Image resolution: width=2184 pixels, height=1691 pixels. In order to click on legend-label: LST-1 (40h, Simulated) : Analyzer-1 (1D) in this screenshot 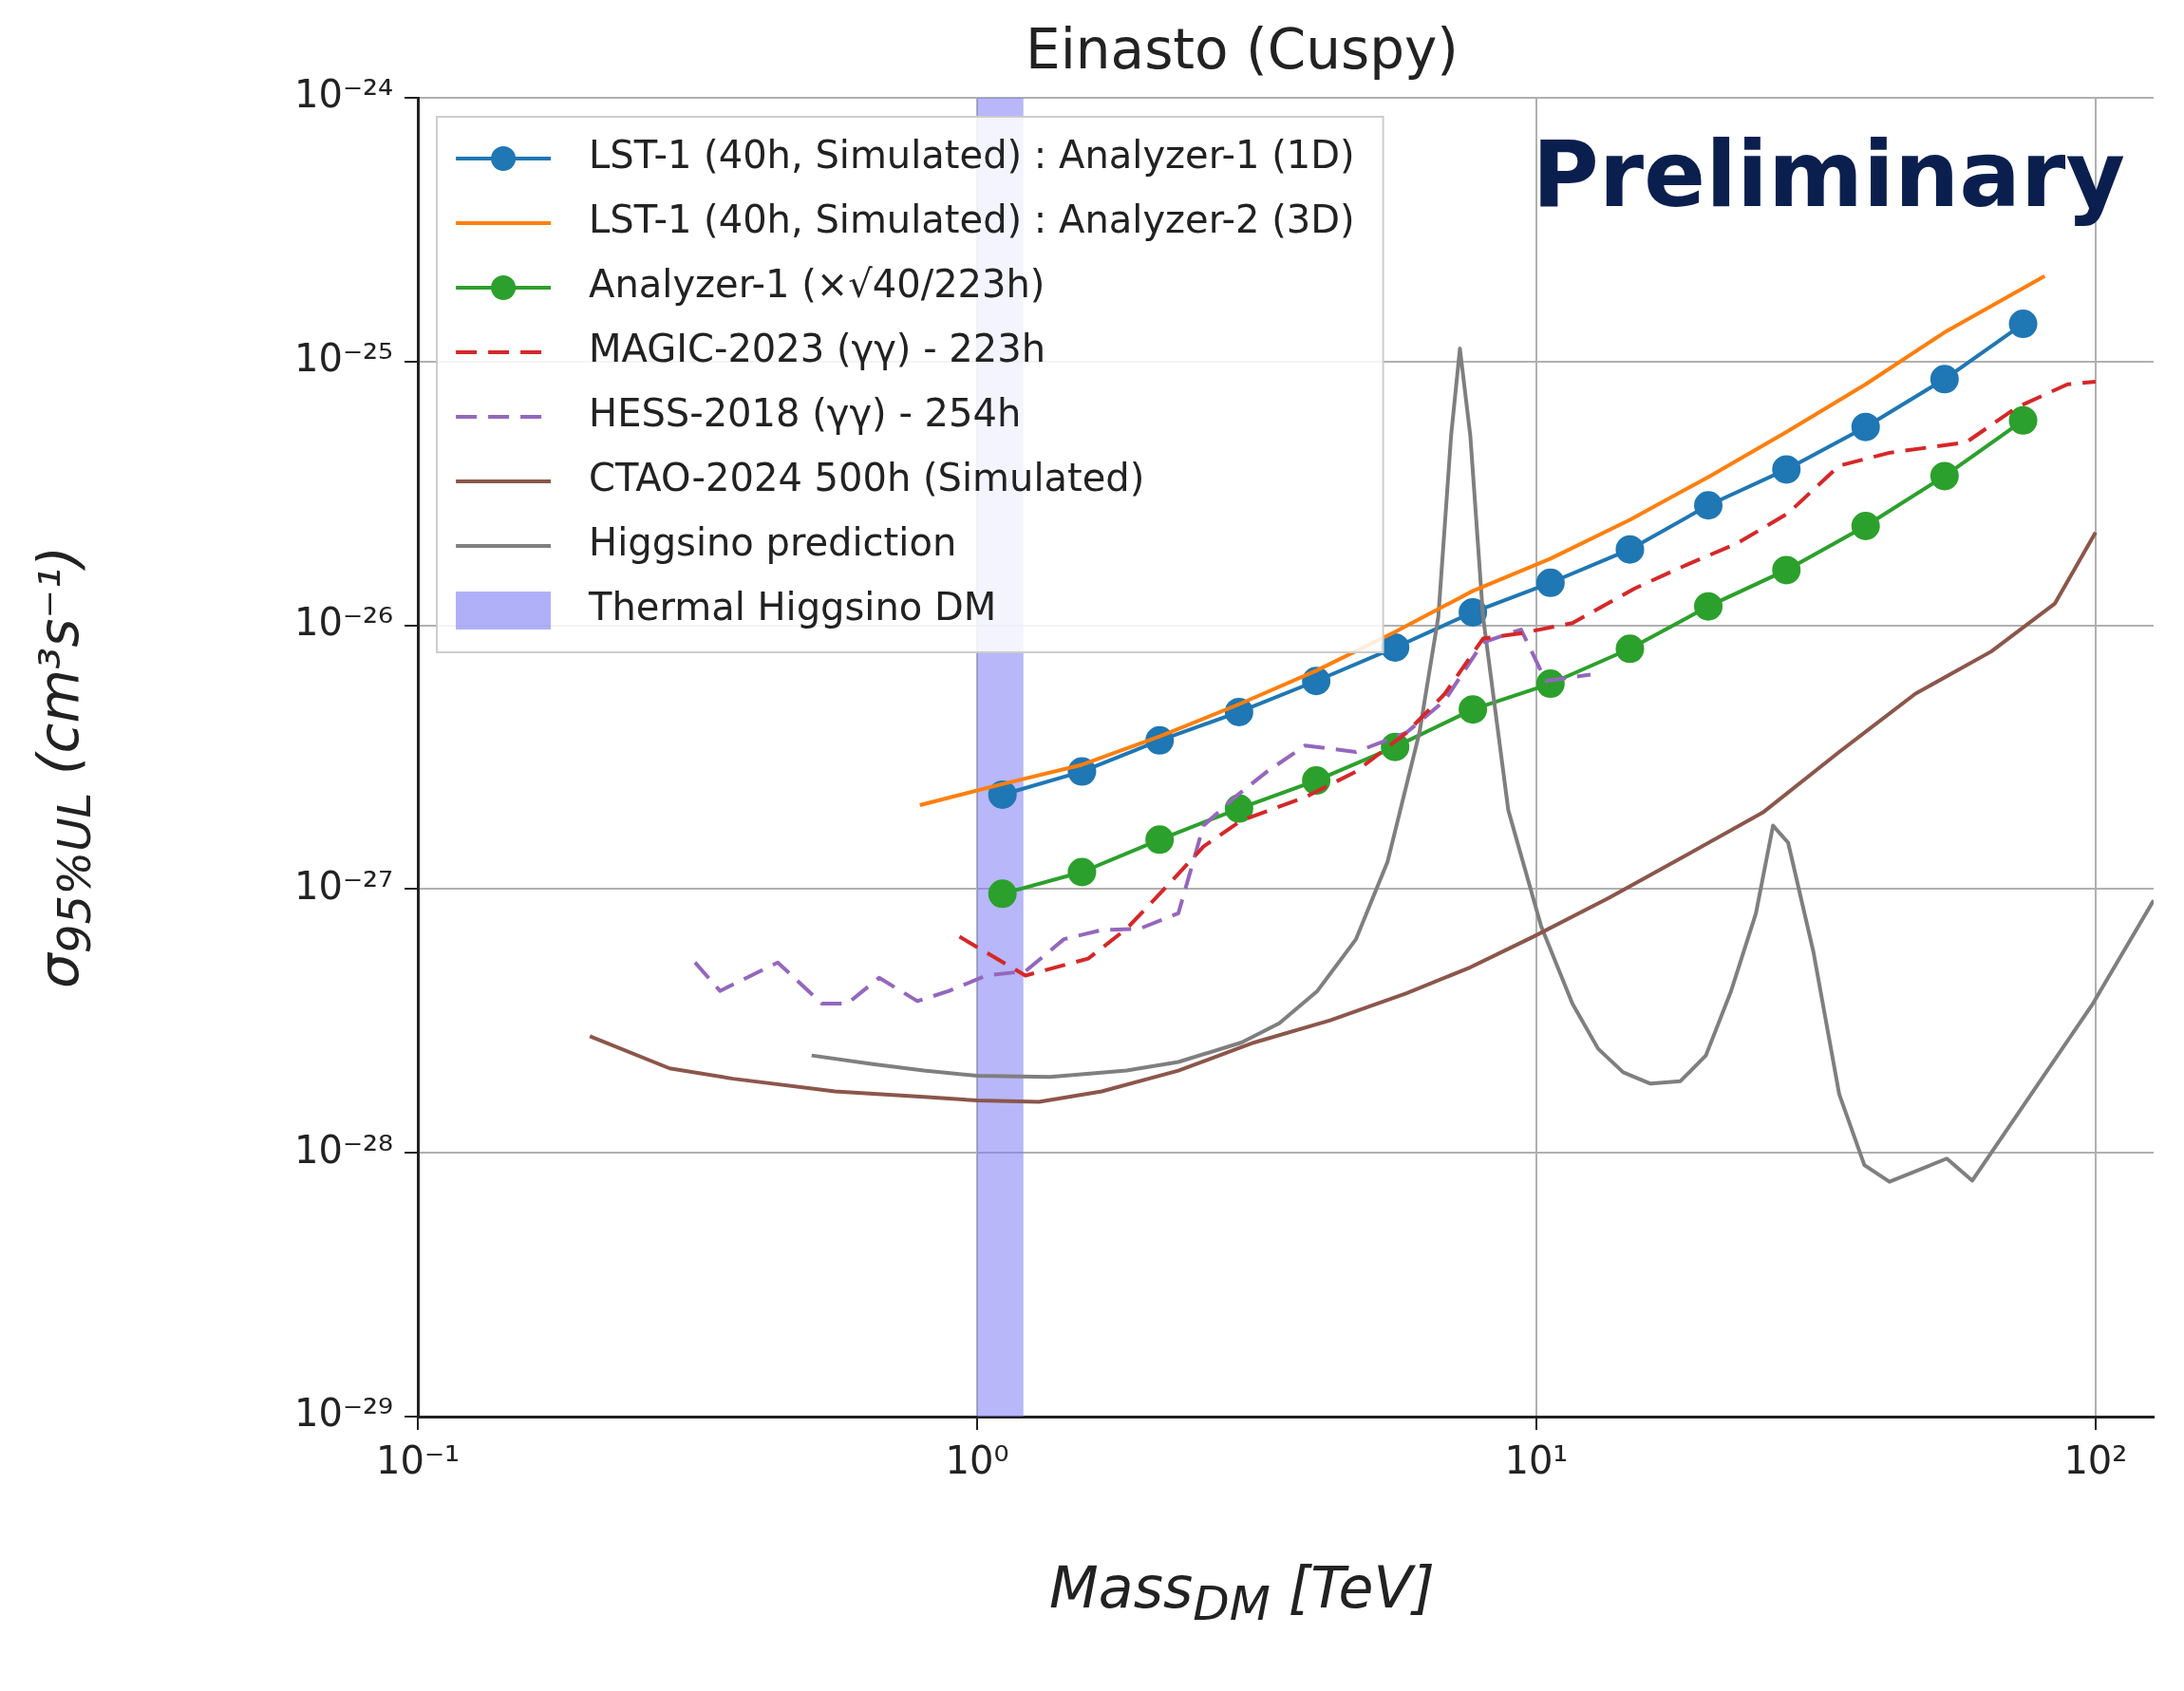, I will do `click(972, 156)`.